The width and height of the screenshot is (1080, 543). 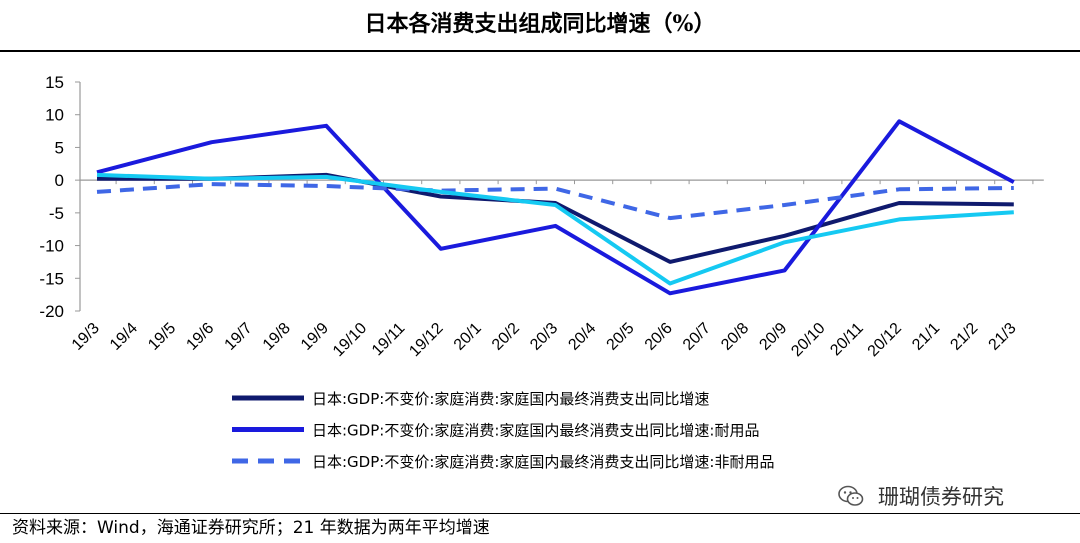 I want to click on y-tick-label: 10, so click(x=54, y=115).